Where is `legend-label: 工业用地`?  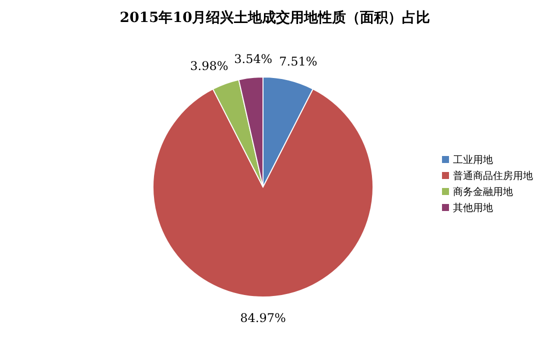
legend-label: 工业用地 is located at coordinates (473, 160).